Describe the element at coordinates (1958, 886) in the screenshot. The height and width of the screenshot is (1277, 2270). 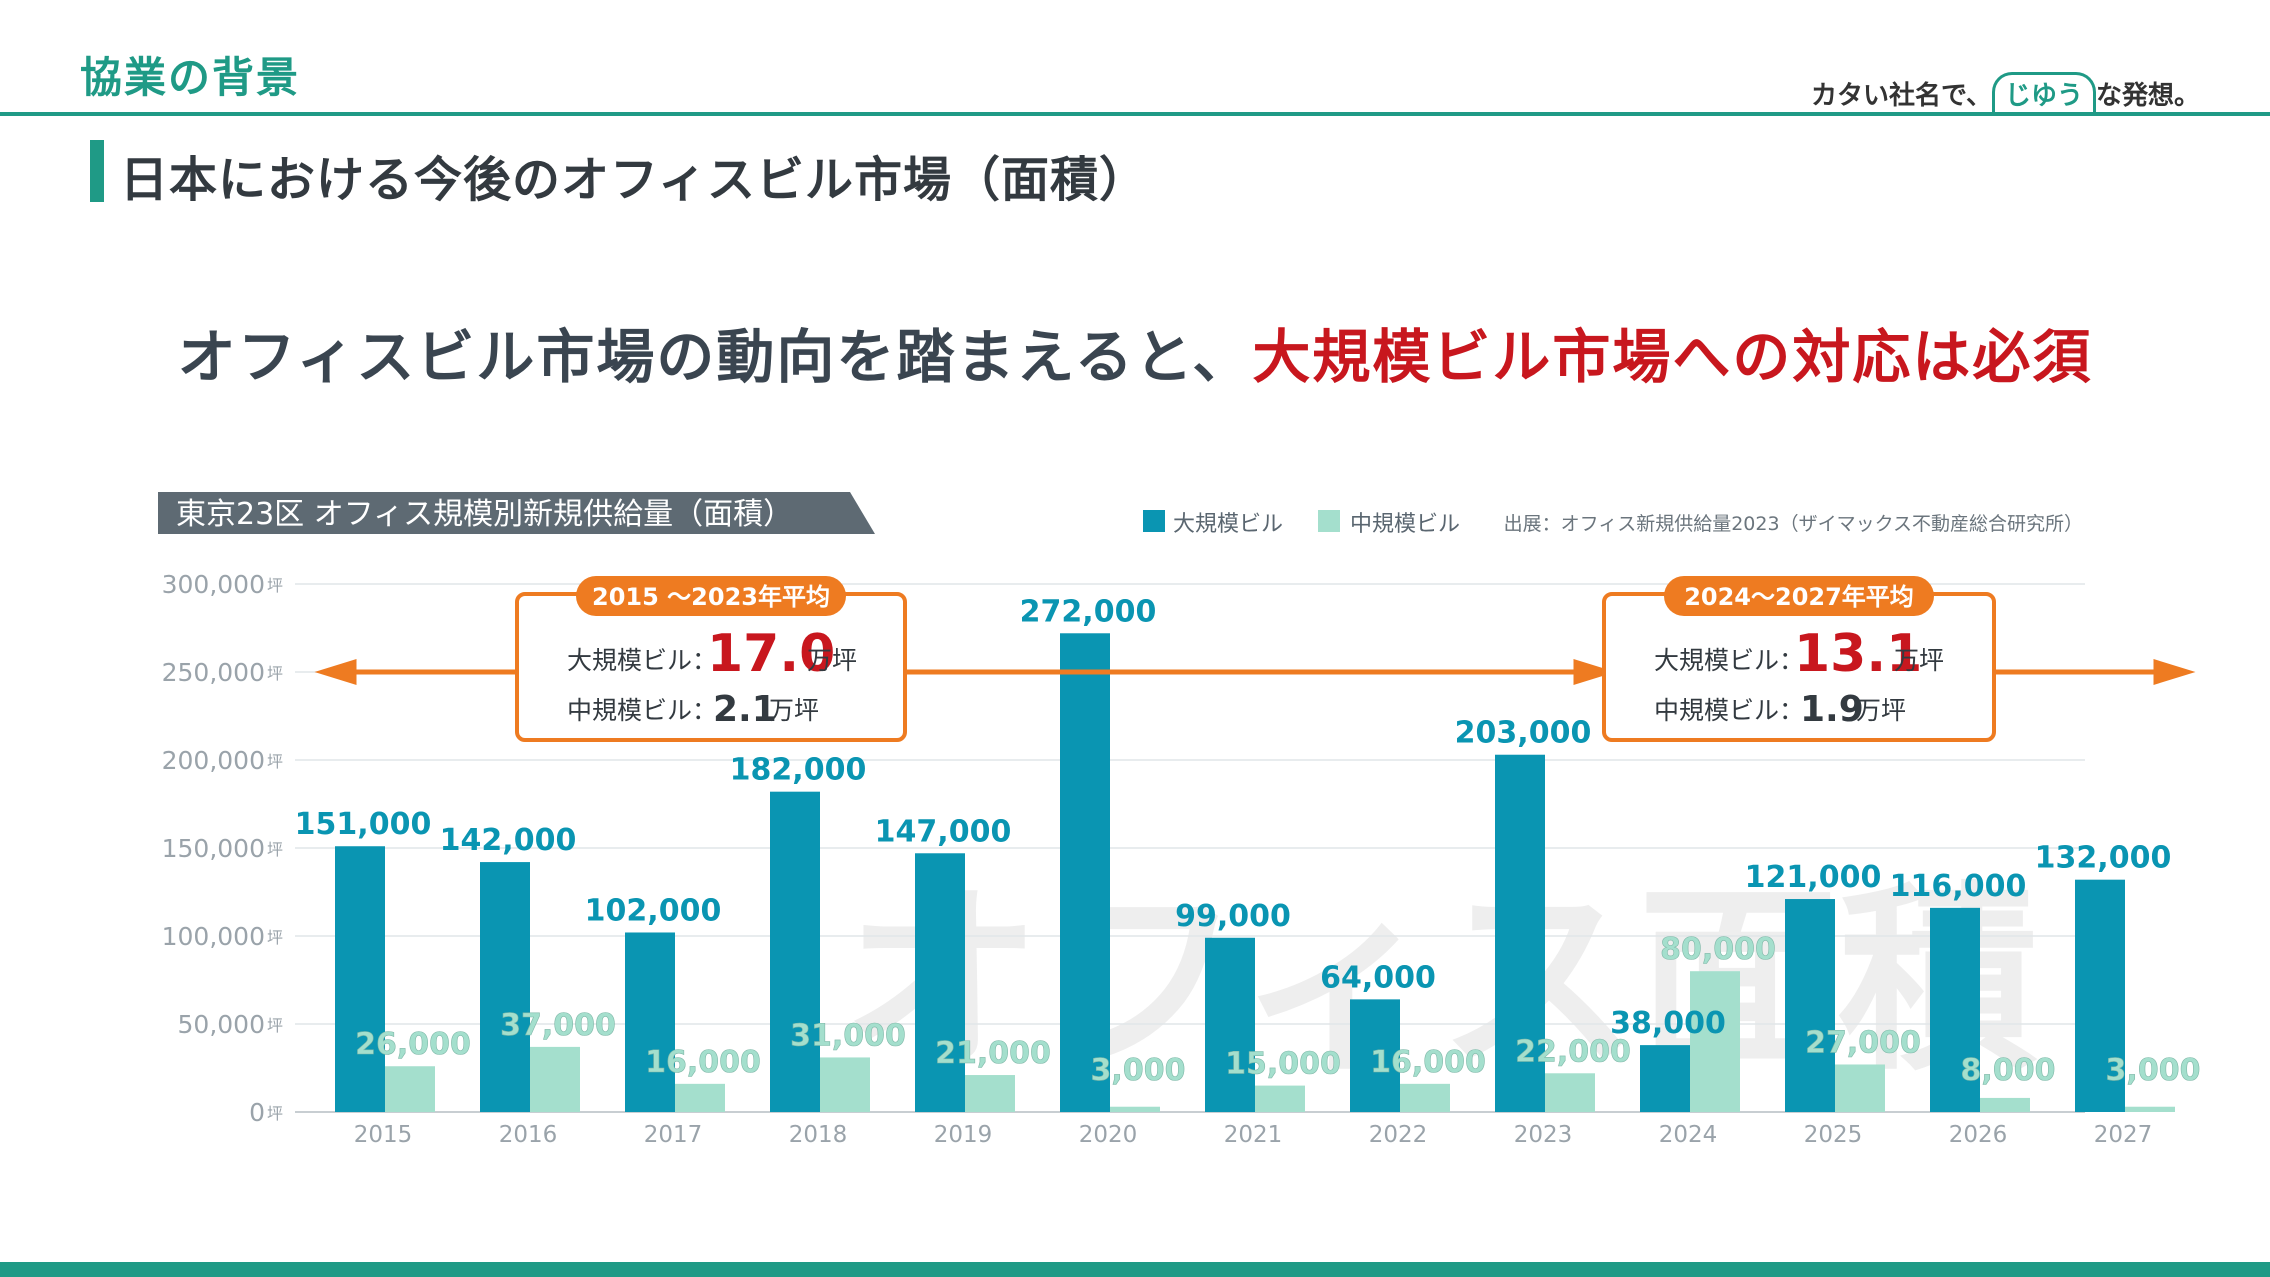
I see `data-label-large: 116,000` at that location.